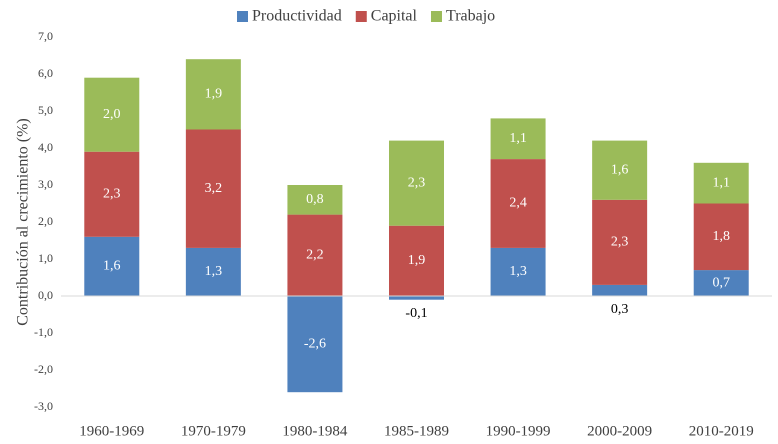  Describe the element at coordinates (619, 431) in the screenshot. I see `x-tick-label: 2000-2009` at that location.